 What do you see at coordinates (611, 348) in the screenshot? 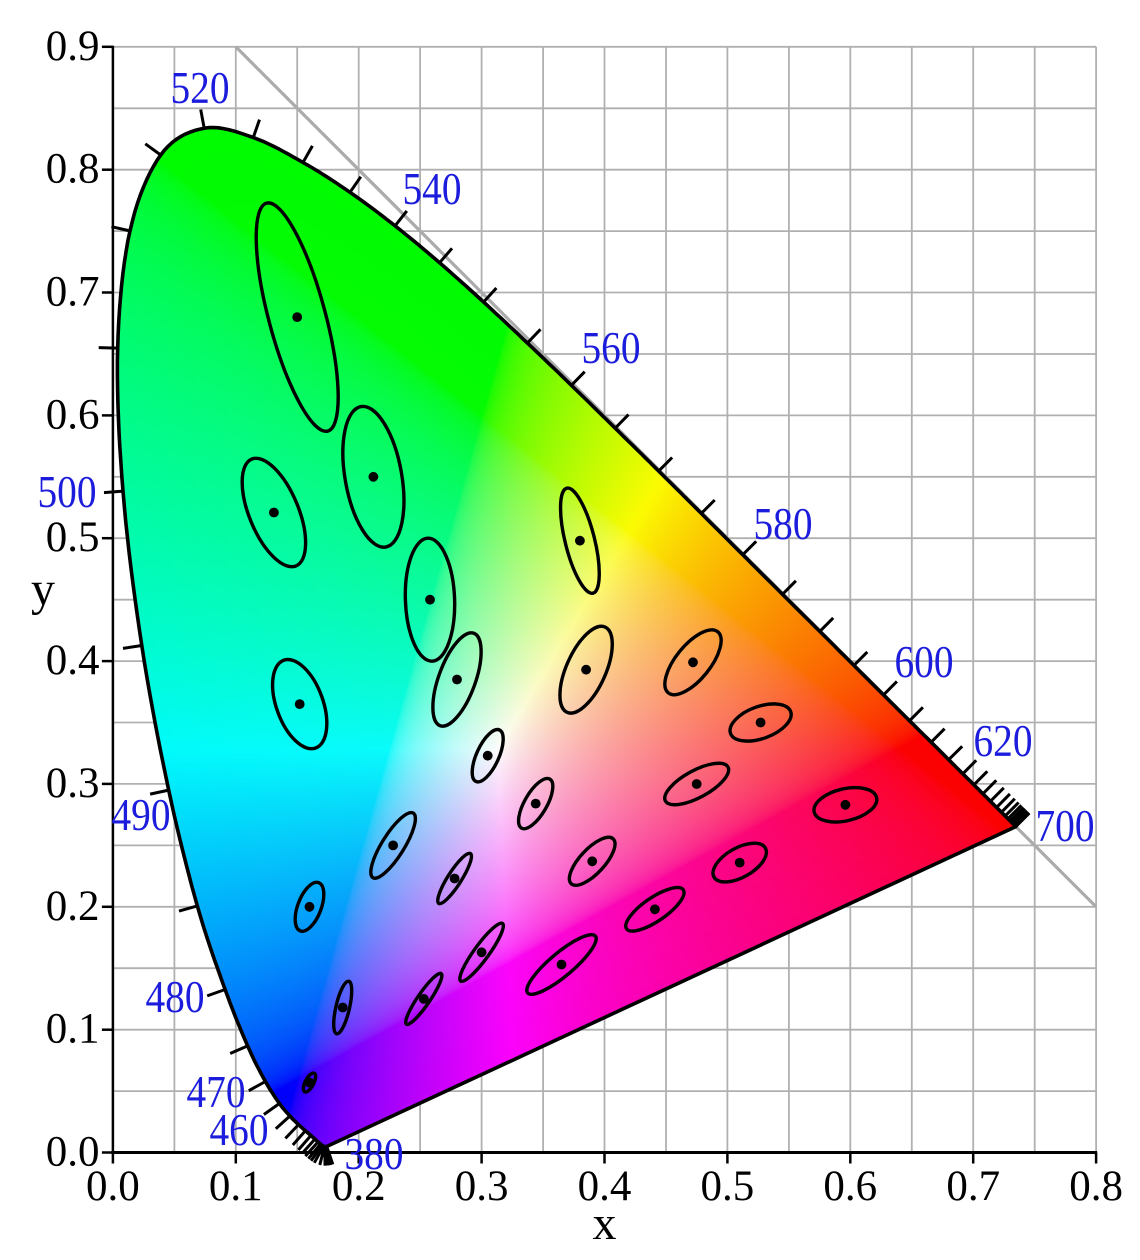
I see `svg-text: 560` at bounding box center [611, 348].